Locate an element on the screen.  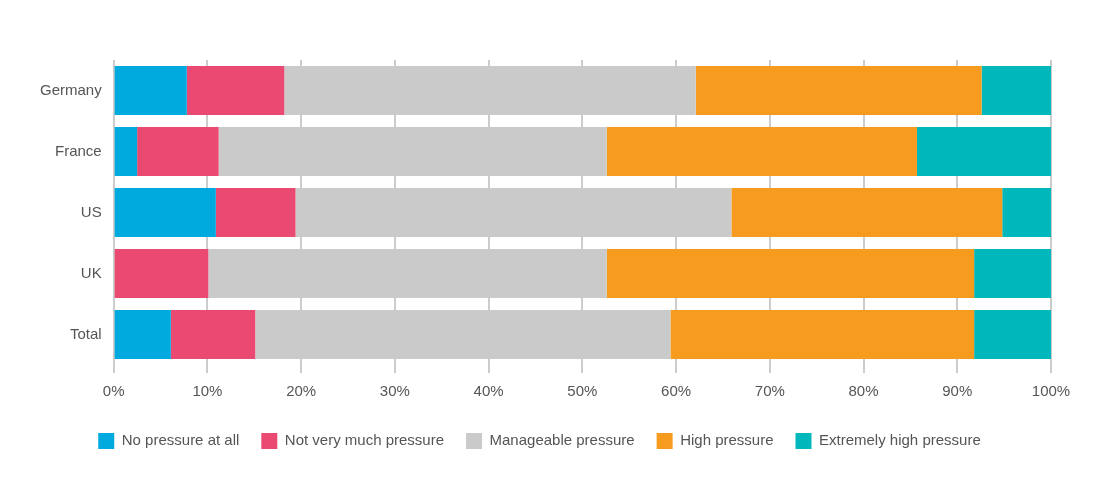
x-tick-label: 90% is located at coordinates (957, 391).